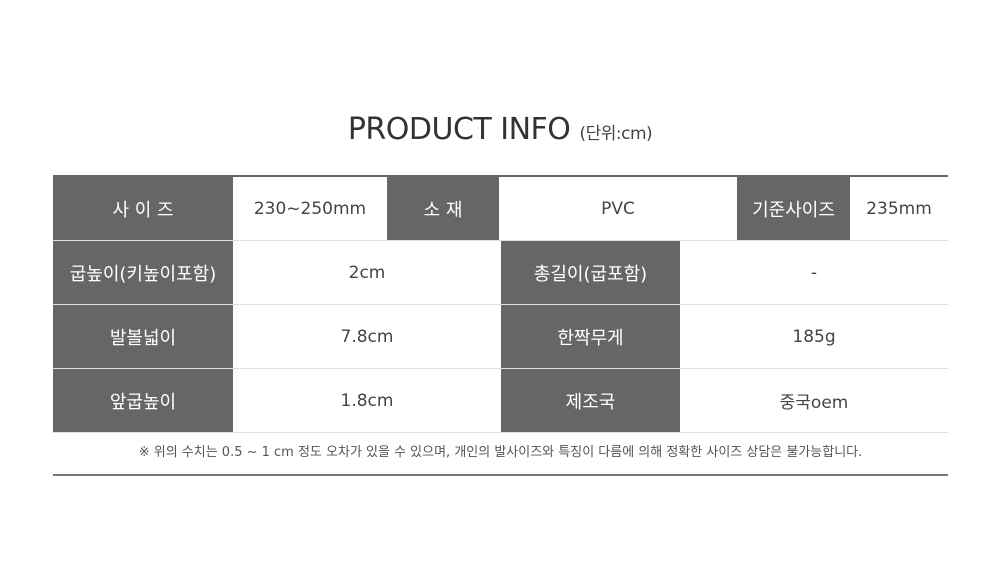 The width and height of the screenshot is (1000, 582). What do you see at coordinates (814, 272) in the screenshot?
I see `total-length-value: -` at bounding box center [814, 272].